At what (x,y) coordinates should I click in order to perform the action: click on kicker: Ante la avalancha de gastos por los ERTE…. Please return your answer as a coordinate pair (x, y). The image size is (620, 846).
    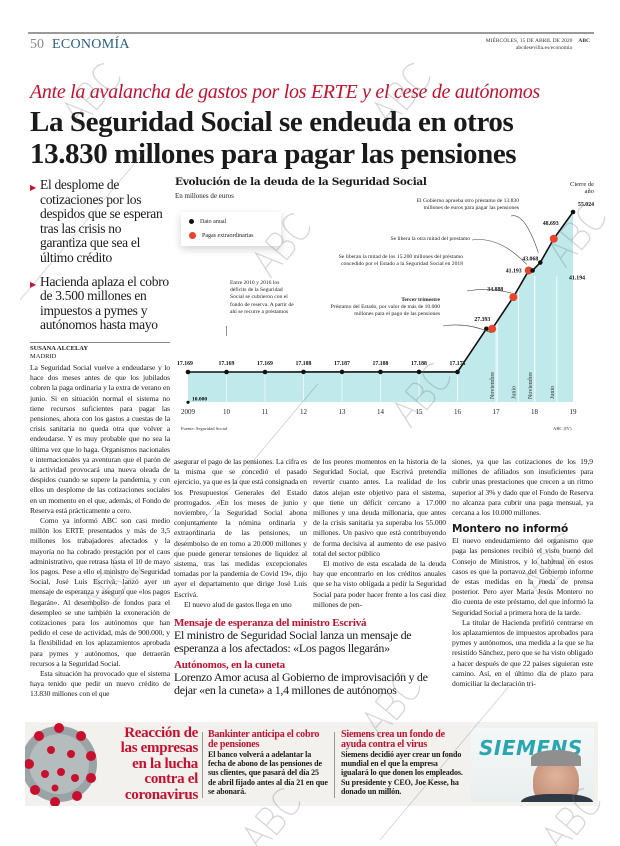
    Looking at the image, I should click on (285, 92).